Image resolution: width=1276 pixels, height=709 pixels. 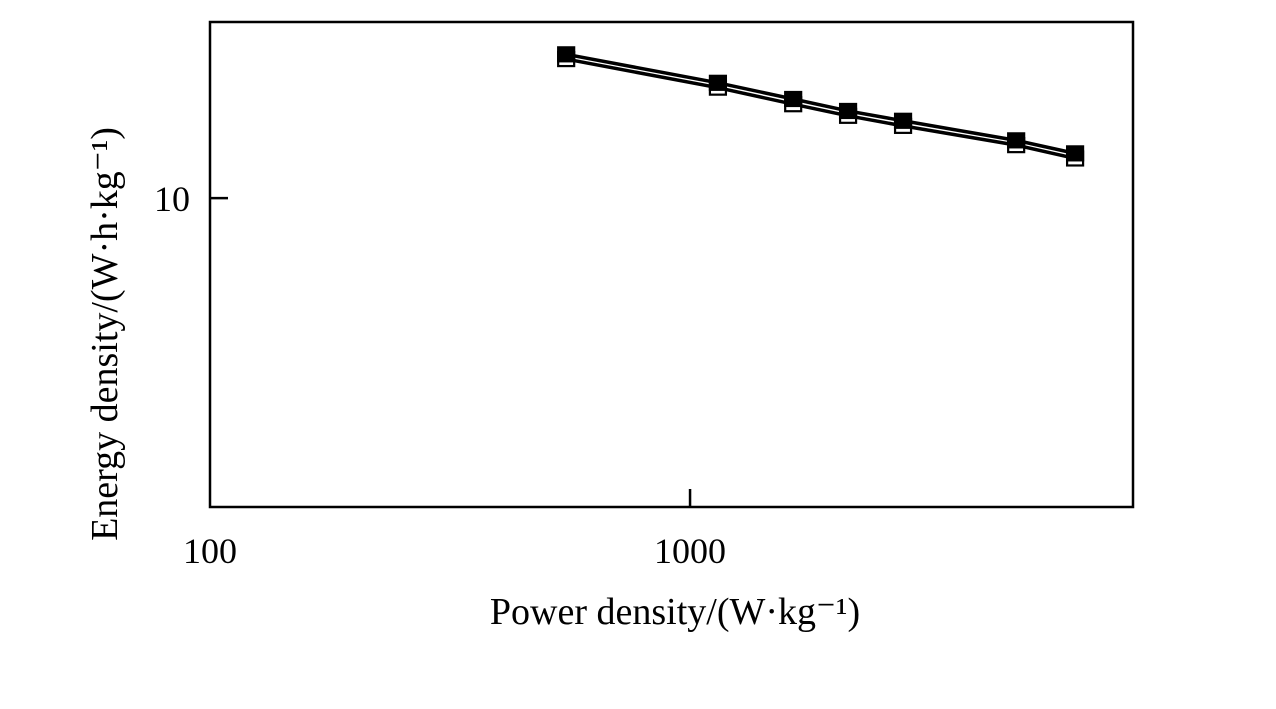 What do you see at coordinates (210, 551) in the screenshot?
I see `x-tick-label: 100` at bounding box center [210, 551].